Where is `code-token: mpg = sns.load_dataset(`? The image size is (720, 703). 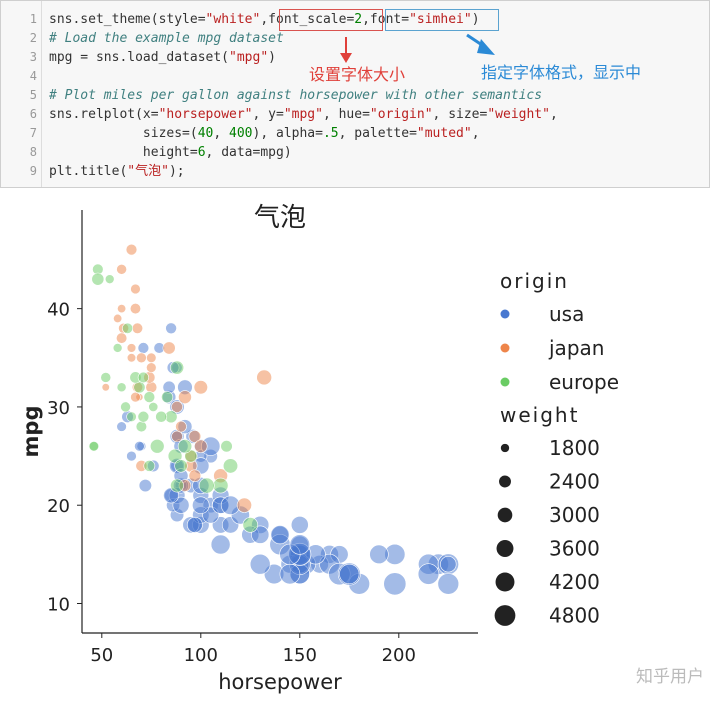
code-token: mpg = sns.load_dataset( is located at coordinates (139, 57).